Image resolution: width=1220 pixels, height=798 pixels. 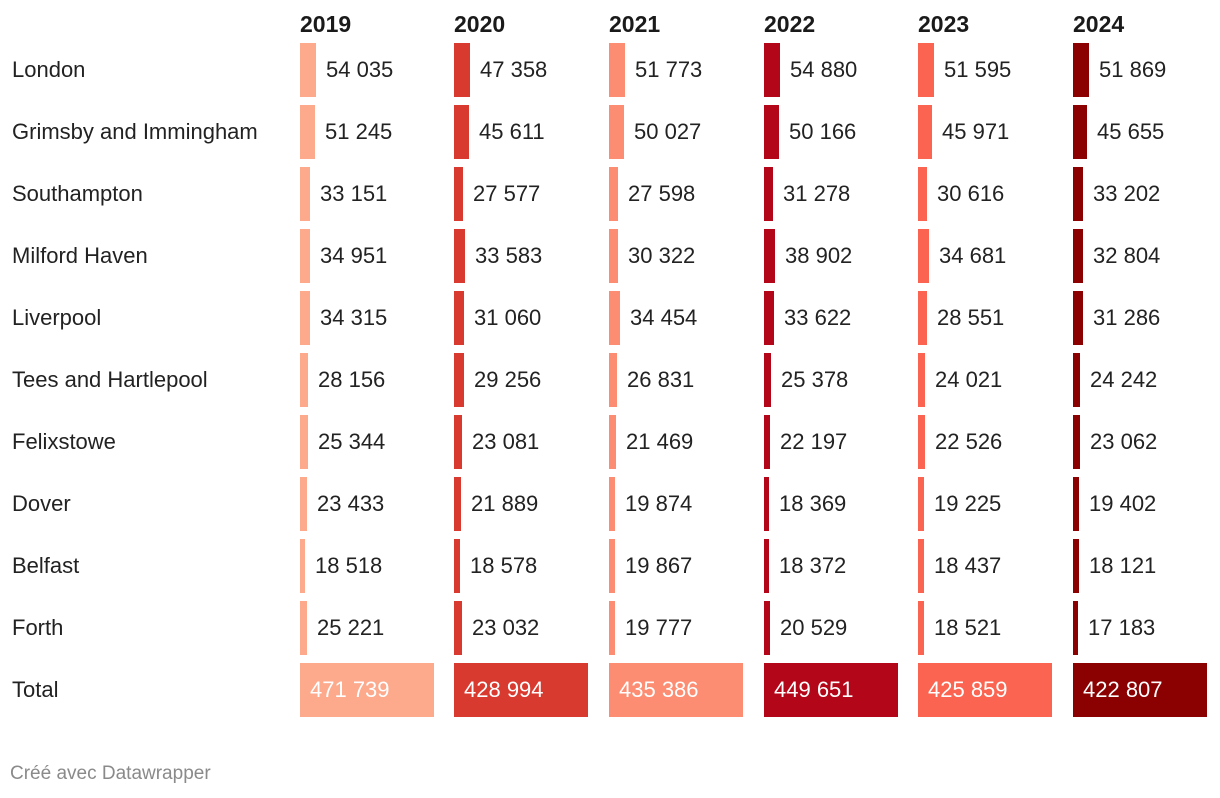 What do you see at coordinates (504, 689) in the screenshot?
I see `total-value: 428 994` at bounding box center [504, 689].